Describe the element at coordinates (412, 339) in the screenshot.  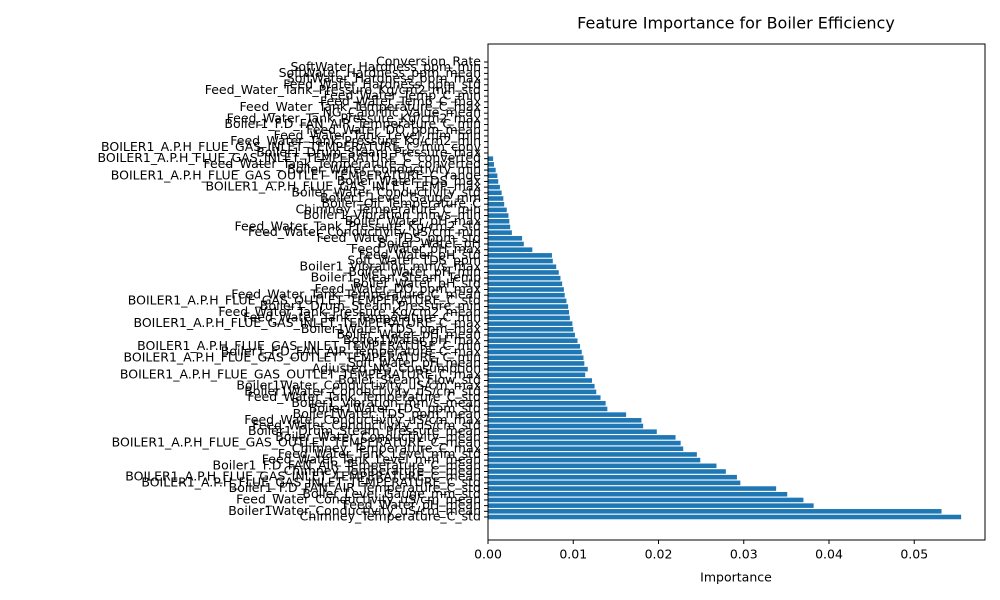
I see `y-tick-label: Boiler1Water_pH_max` at that location.